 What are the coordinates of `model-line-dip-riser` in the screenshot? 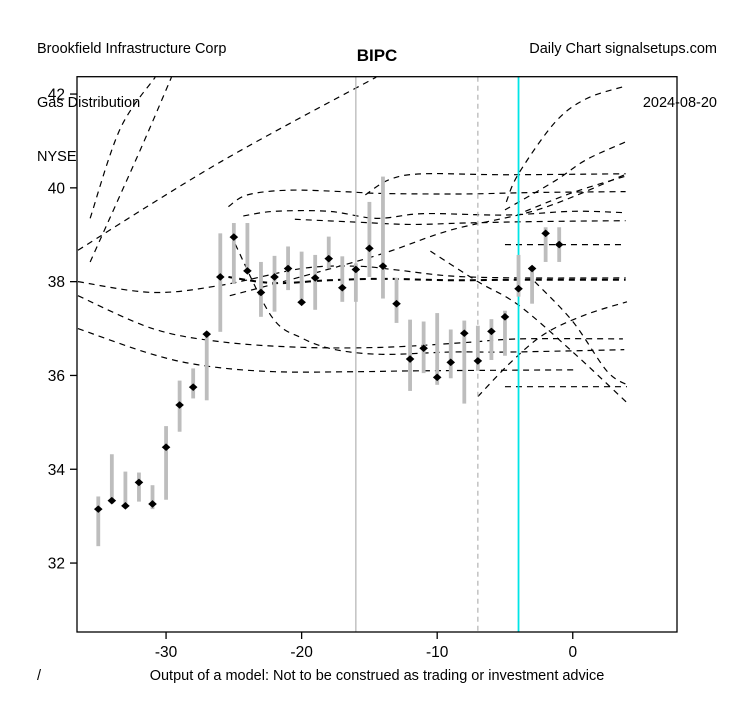 It's located at (552, 349).